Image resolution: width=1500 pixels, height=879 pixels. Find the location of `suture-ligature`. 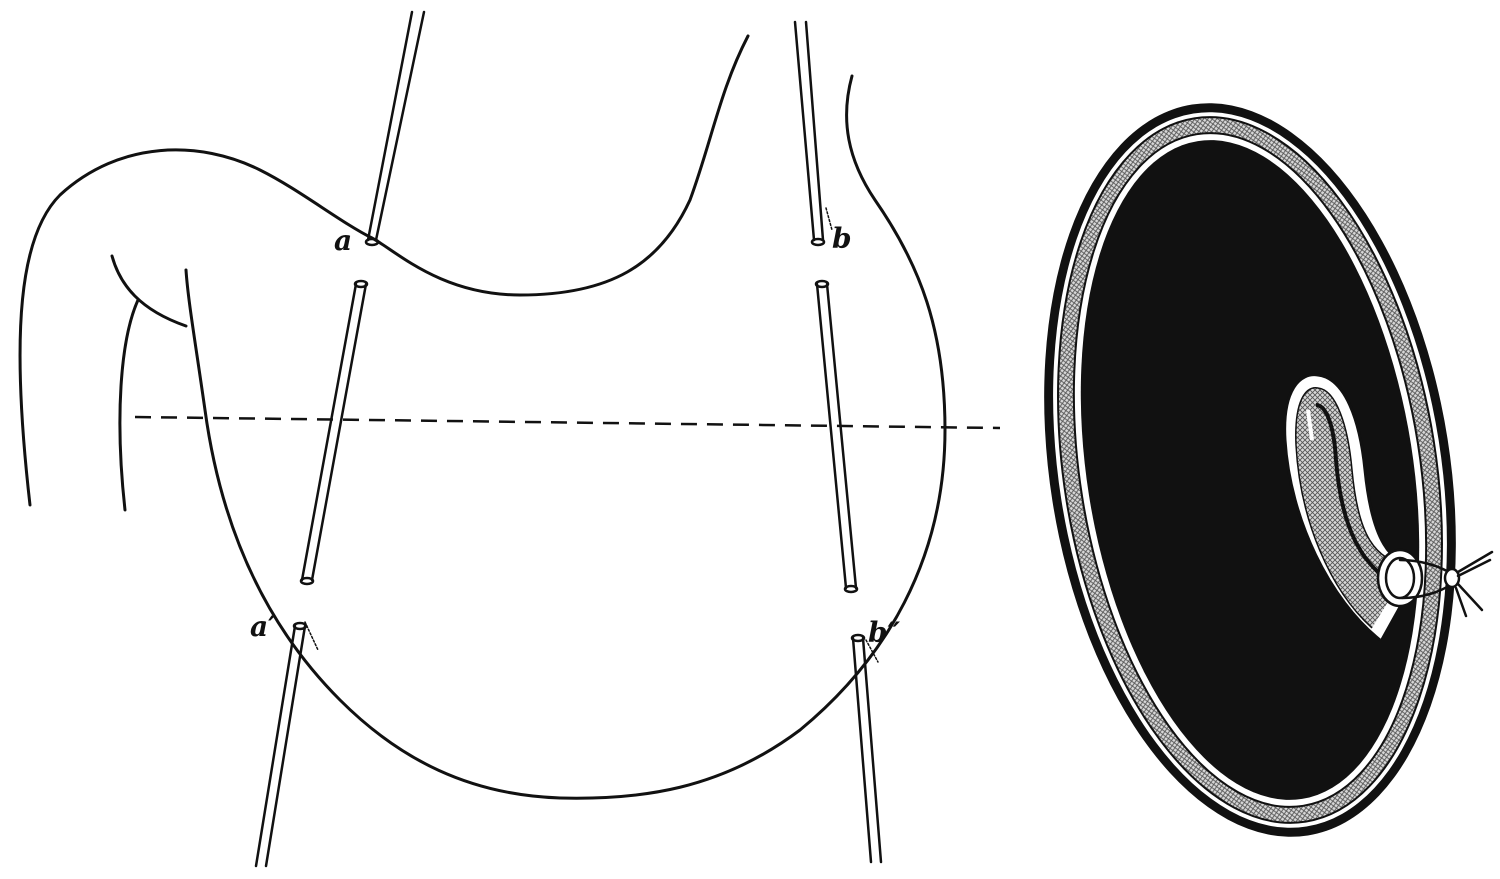

suture-ligature is located at coordinates (1435, 583).